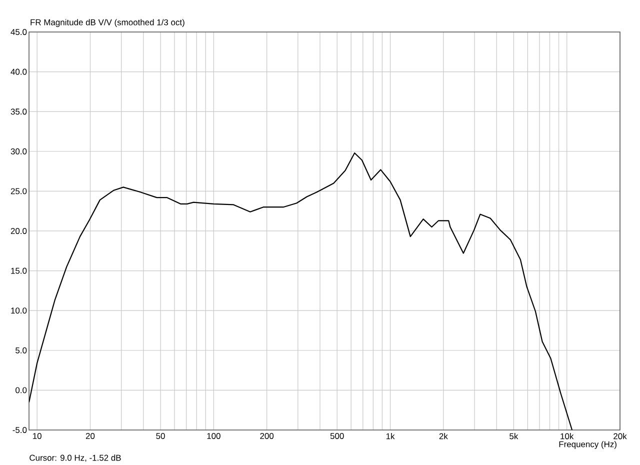  I want to click on y-tick-label: 45.0, so click(18, 31).